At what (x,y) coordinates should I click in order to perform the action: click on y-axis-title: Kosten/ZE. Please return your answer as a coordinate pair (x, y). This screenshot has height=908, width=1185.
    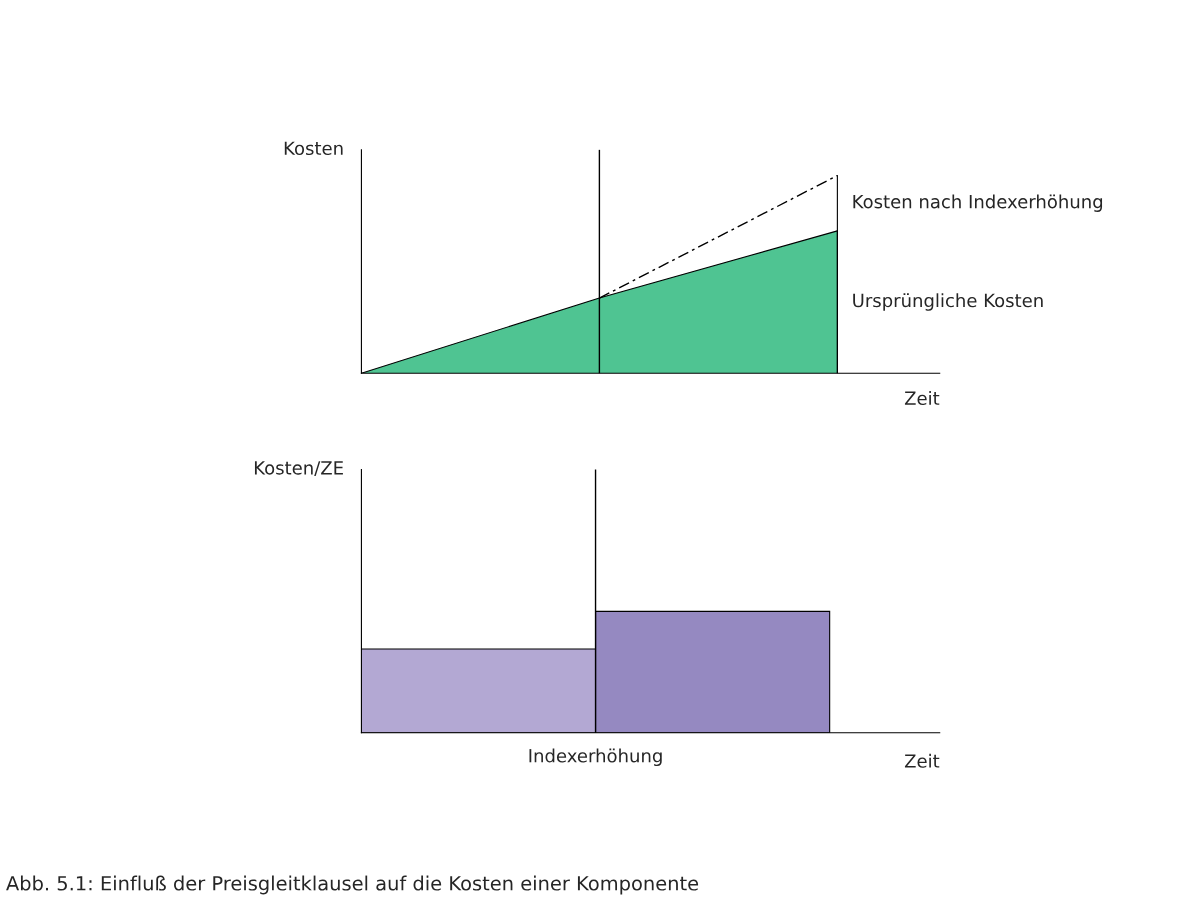
    Looking at the image, I should click on (298, 469).